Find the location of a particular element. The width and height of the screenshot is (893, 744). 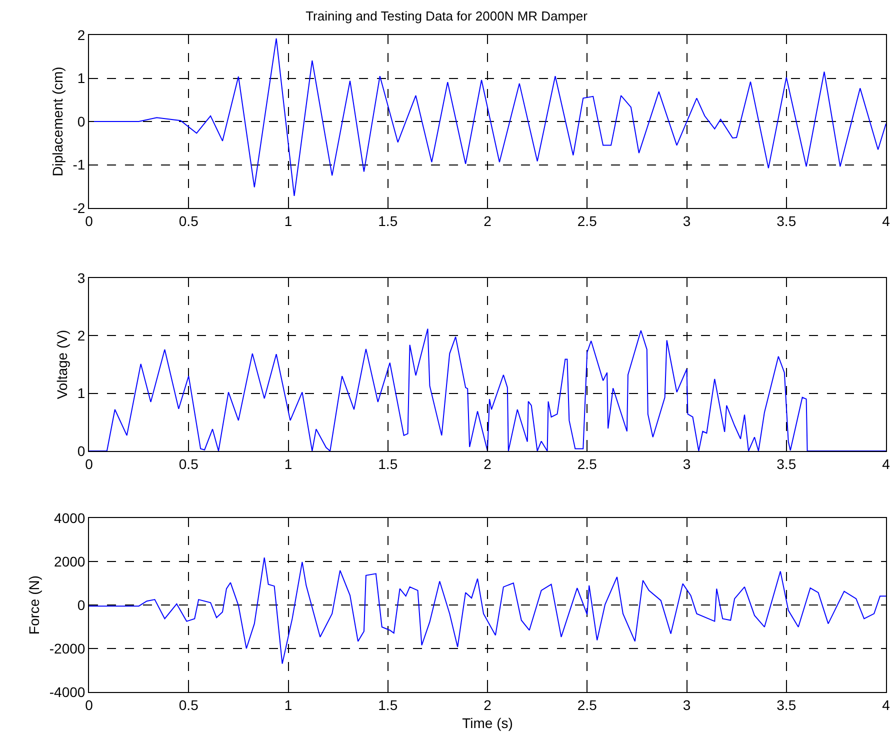

y-tick-label: -2 is located at coordinates (79, 208).